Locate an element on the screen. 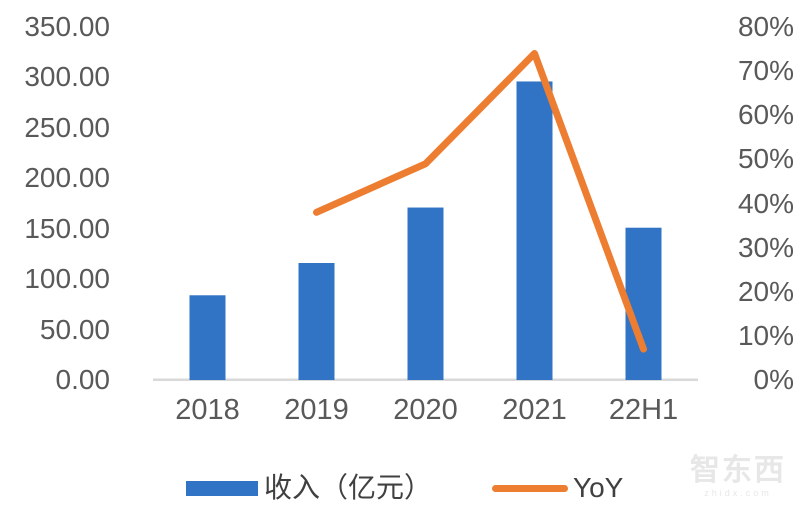 This screenshot has height=514, width=800. bar-22H1 is located at coordinates (643, 303).